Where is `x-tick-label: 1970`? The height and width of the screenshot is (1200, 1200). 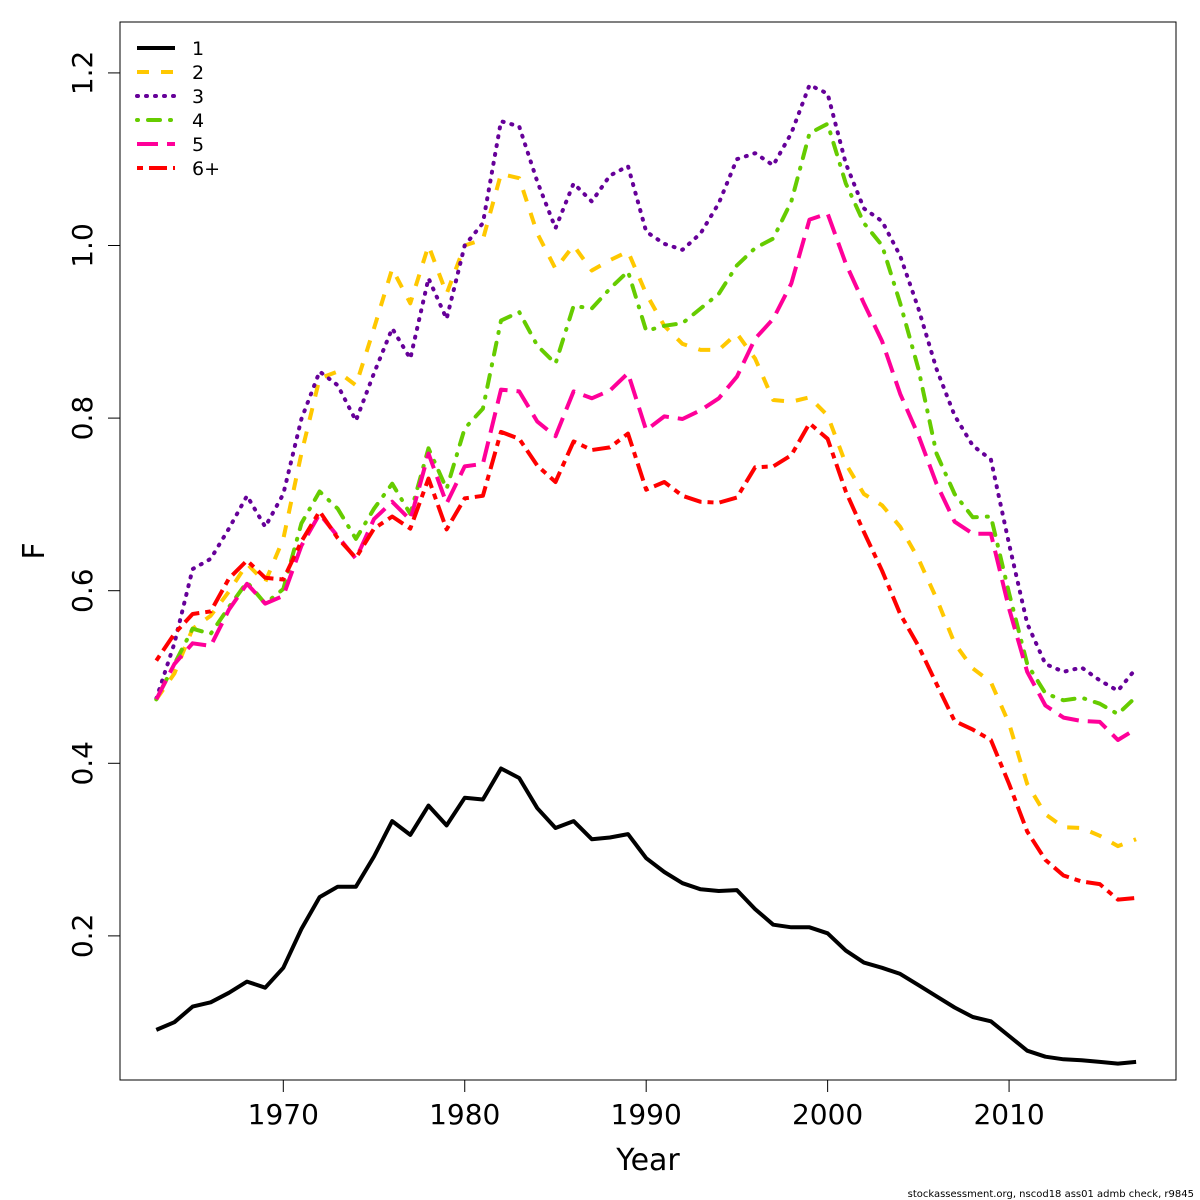 x-tick-label: 1970 is located at coordinates (283, 1114).